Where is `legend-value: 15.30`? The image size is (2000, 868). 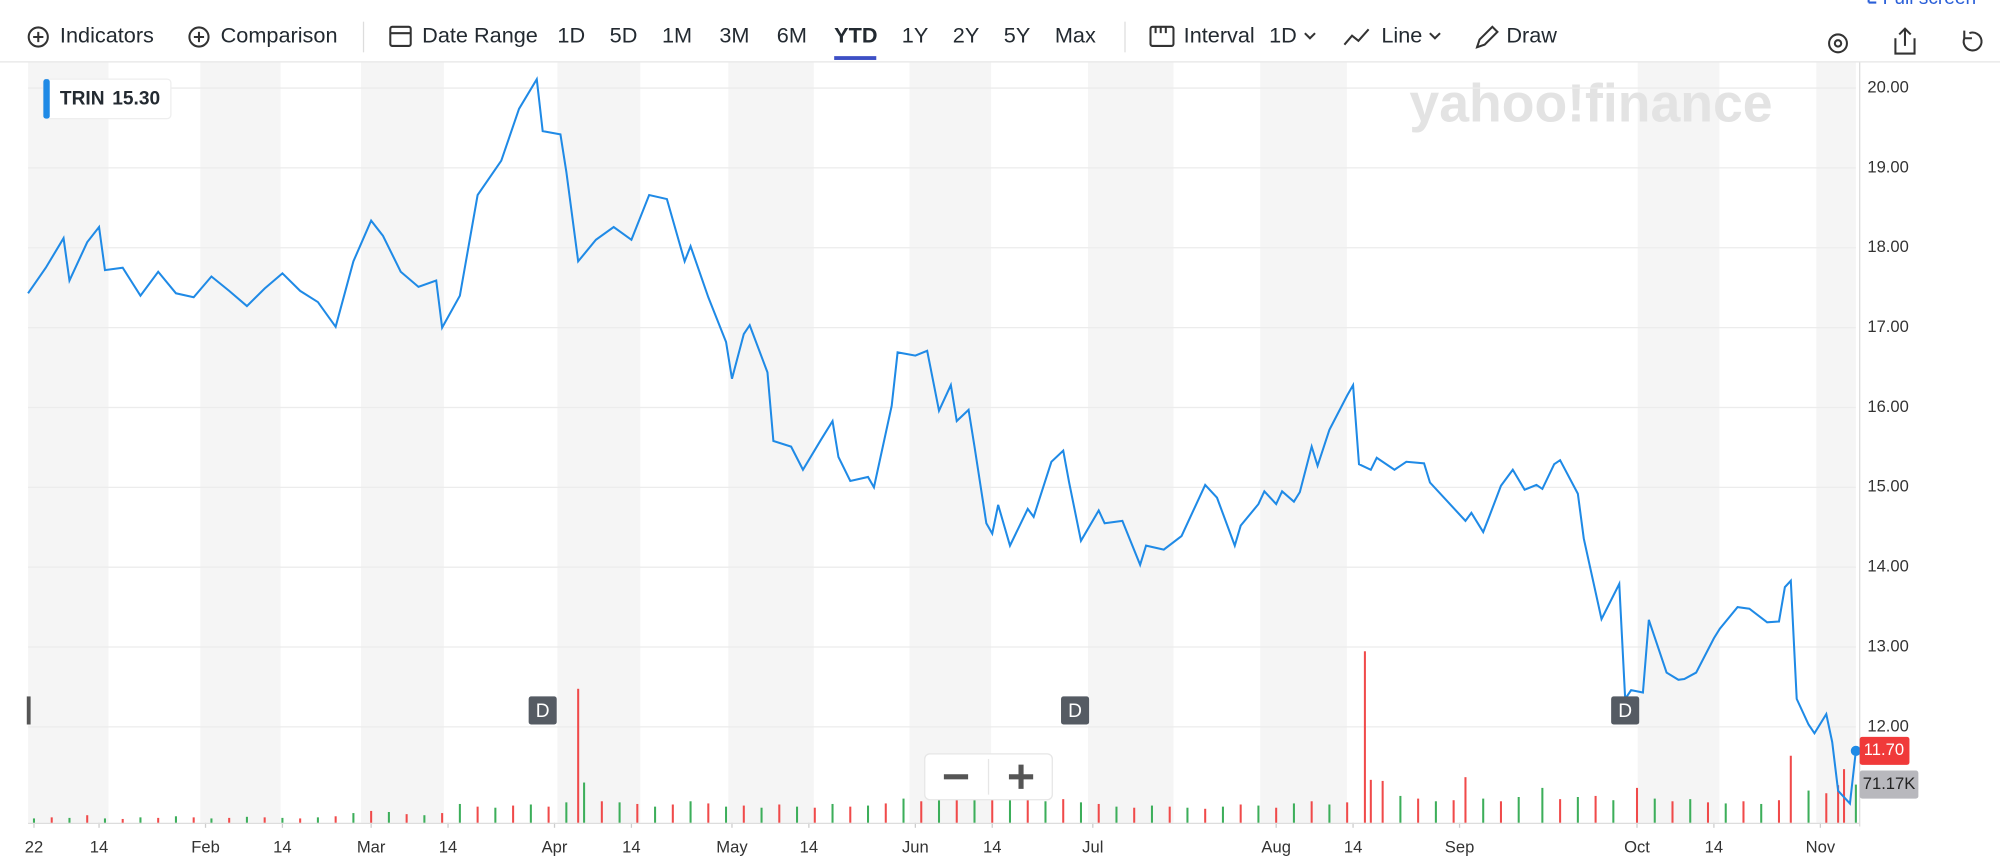
legend-value: 15.30 is located at coordinates (136, 99).